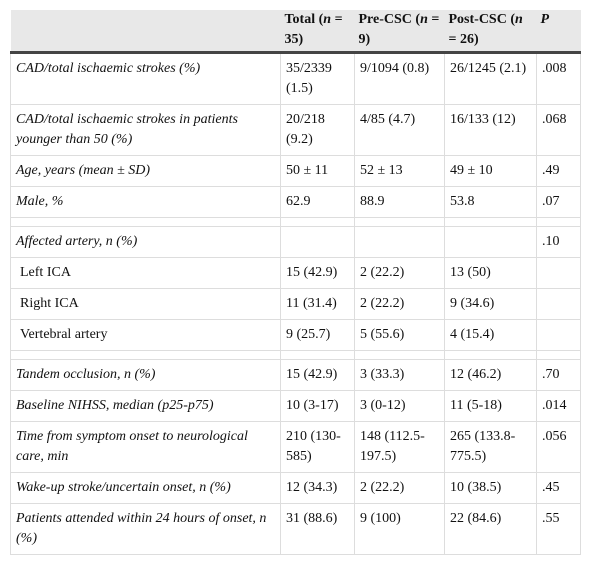 Image resolution: width=590 pixels, height=564 pixels. What do you see at coordinates (490, 304) in the screenshot?
I see `cell-post-csc: 9 (34.6)` at bounding box center [490, 304].